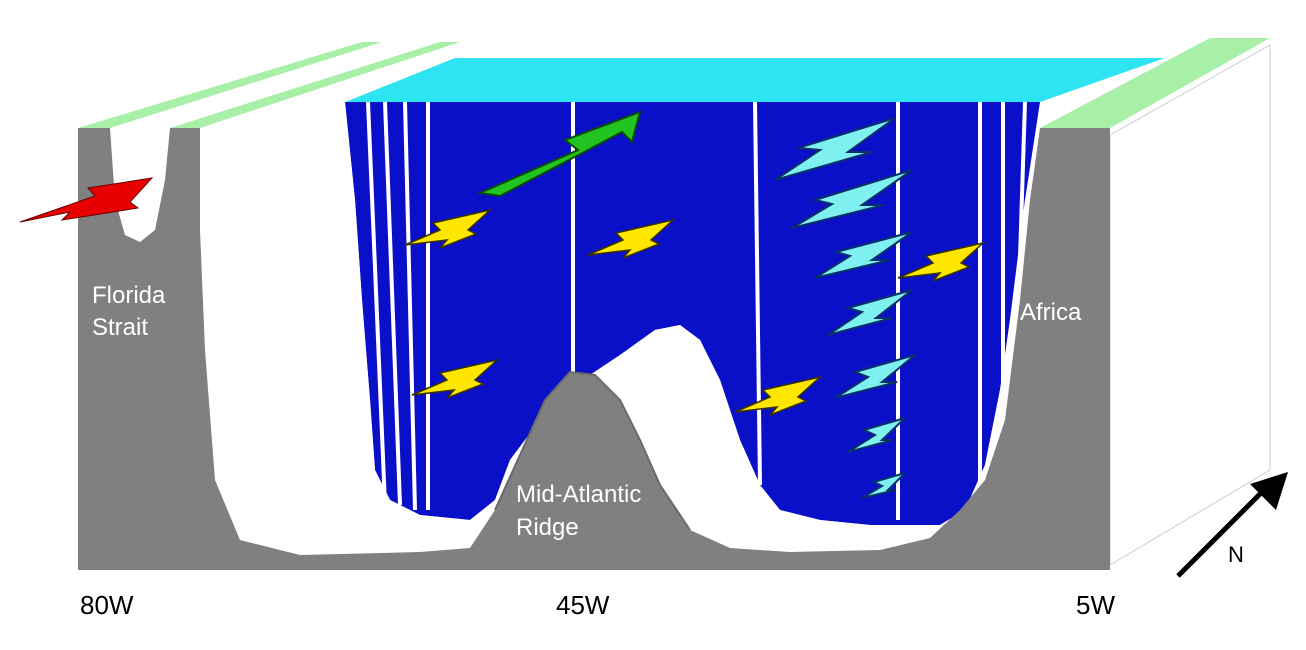 Image resolution: width=1306 pixels, height=650 pixels. What do you see at coordinates (559, 154) in the screenshot?
I see `green-arrow-icon` at bounding box center [559, 154].